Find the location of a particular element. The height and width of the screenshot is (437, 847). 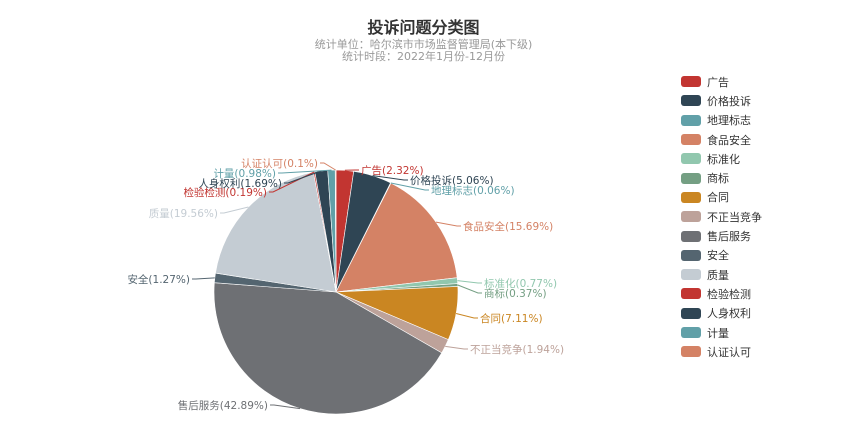

legend-item-1: 广告 is located at coordinates (721, 81).